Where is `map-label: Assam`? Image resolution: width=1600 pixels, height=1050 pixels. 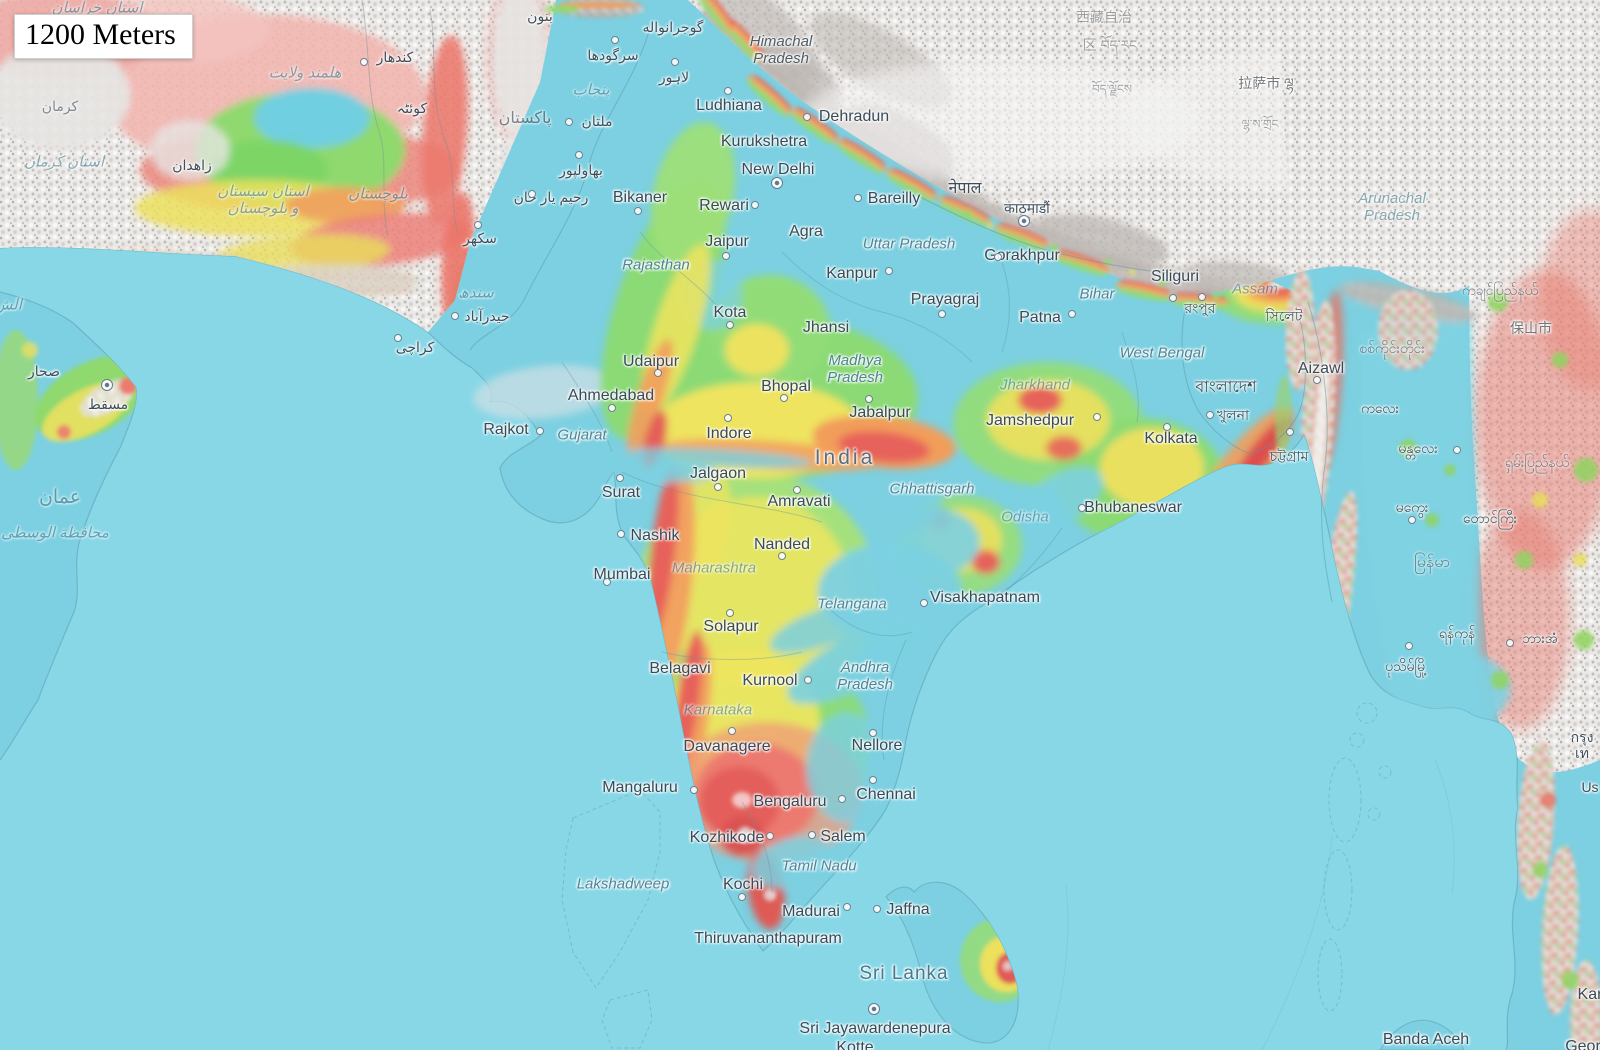 map-label: Assam is located at coordinates (1255, 289).